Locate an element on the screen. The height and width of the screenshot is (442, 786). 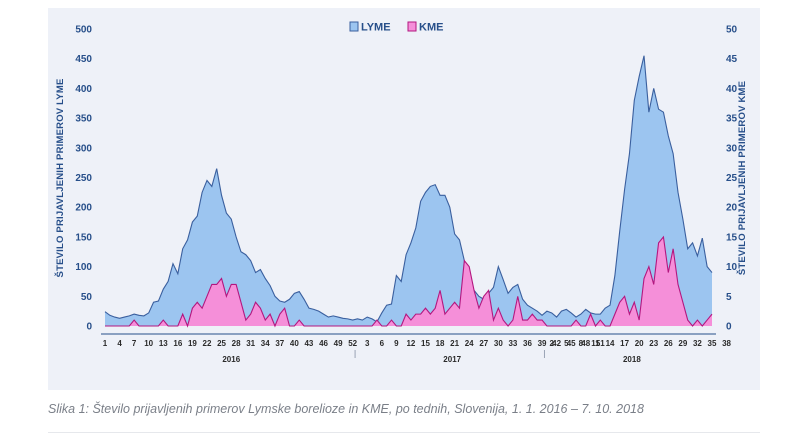
x-tick-label: 18 is located at coordinates (440, 343).